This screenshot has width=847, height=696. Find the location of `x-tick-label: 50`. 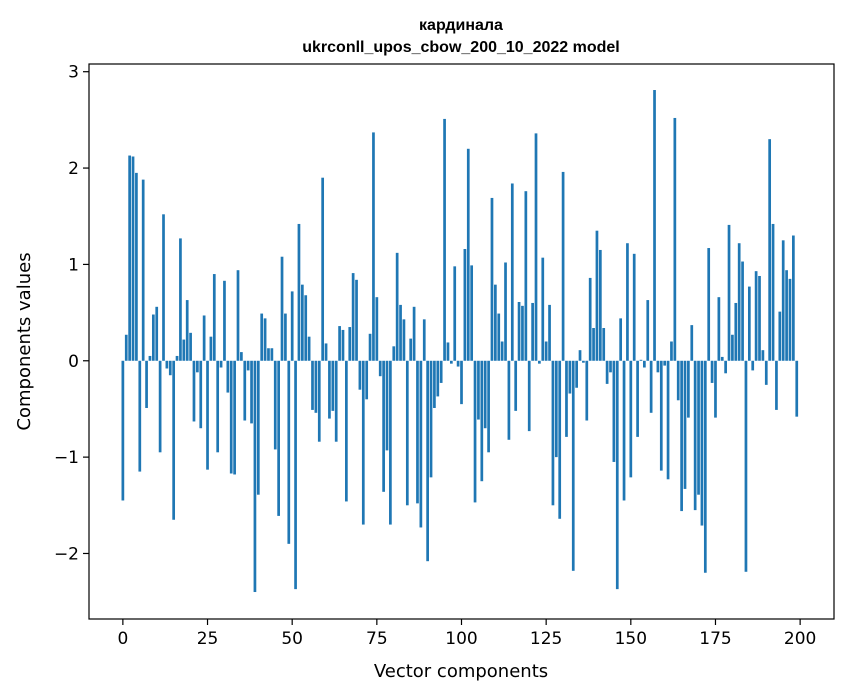

x-tick-label: 50 is located at coordinates (292, 639).